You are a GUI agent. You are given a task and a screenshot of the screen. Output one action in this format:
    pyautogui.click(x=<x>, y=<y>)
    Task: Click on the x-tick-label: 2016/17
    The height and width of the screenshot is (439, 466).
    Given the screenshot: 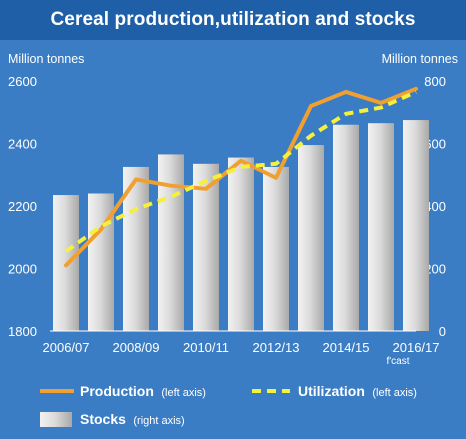 What is the action you would take?
    pyautogui.click(x=416, y=347)
    